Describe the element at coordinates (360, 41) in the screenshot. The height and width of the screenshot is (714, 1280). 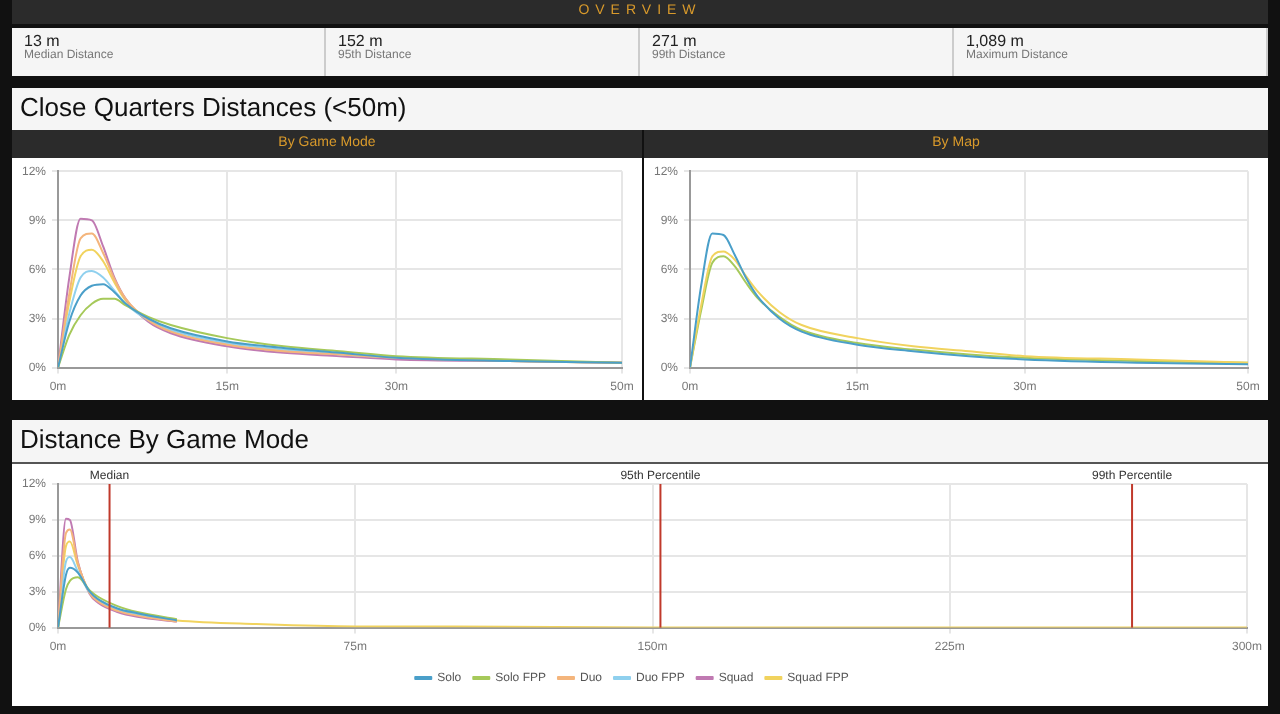
I see `text: 152 m` at that location.